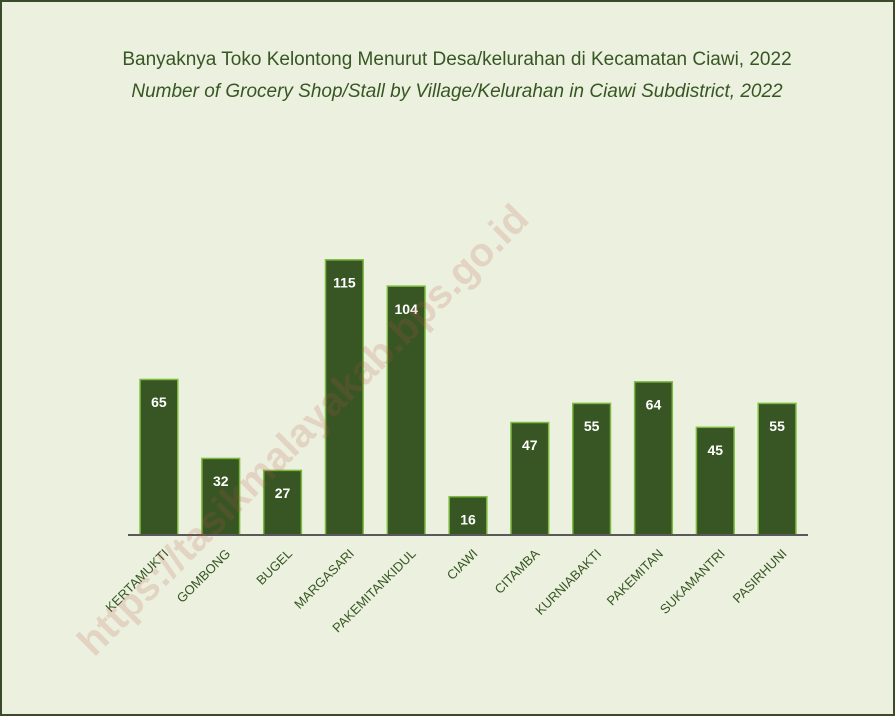 The height and width of the screenshot is (716, 895). I want to click on value-label: 115, so click(344, 283).